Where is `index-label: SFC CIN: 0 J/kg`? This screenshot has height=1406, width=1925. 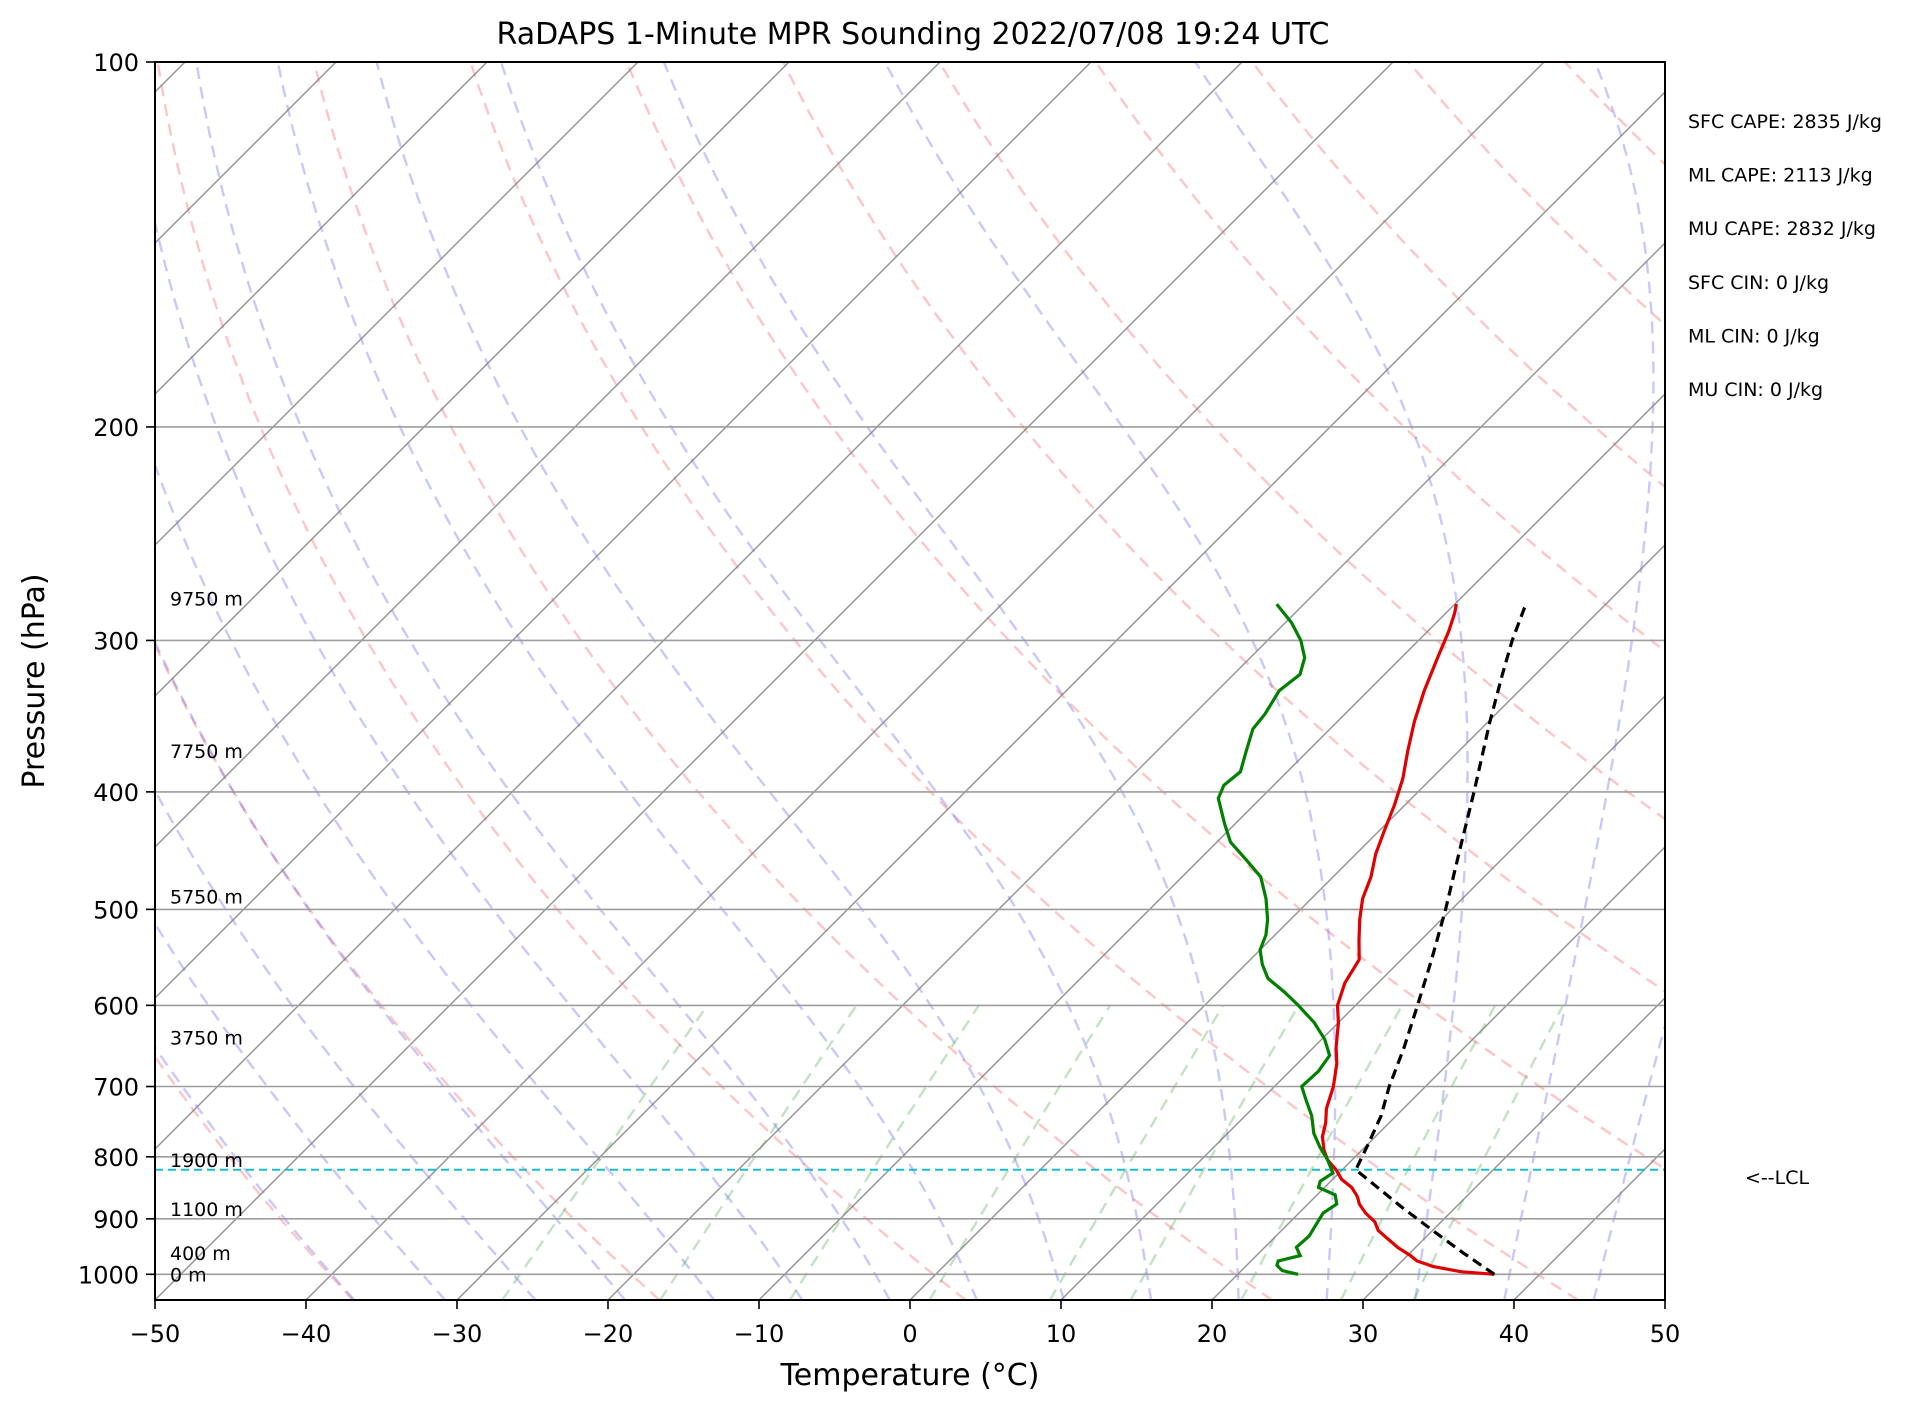 index-label: SFC CIN: 0 J/kg is located at coordinates (1758, 283).